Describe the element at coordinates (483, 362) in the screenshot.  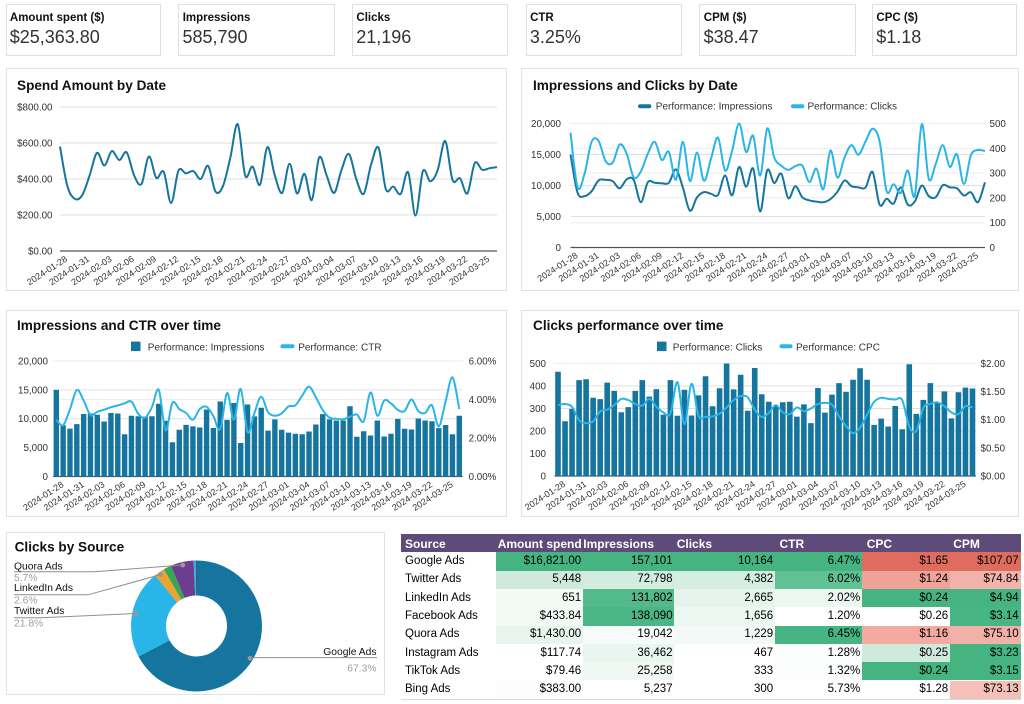
I see `svg-text: 6.00%` at that location.